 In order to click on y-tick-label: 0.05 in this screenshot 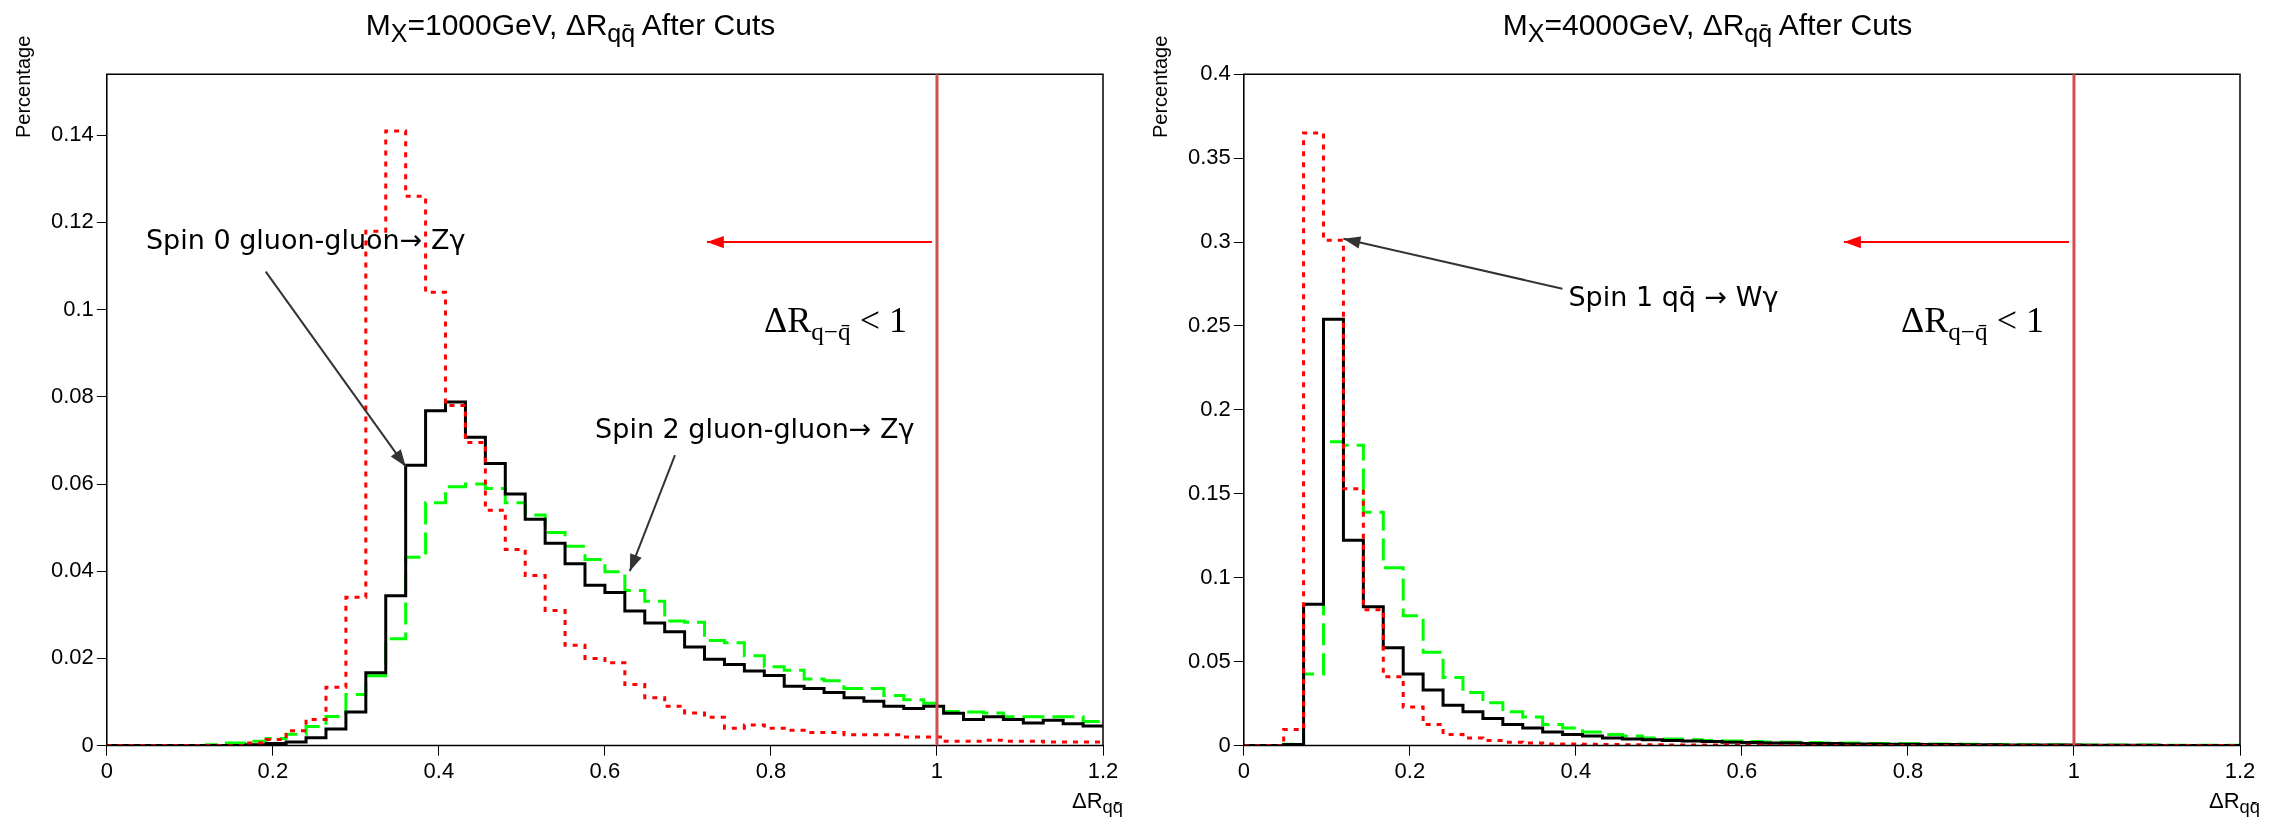, I will do `click(1209, 660)`.